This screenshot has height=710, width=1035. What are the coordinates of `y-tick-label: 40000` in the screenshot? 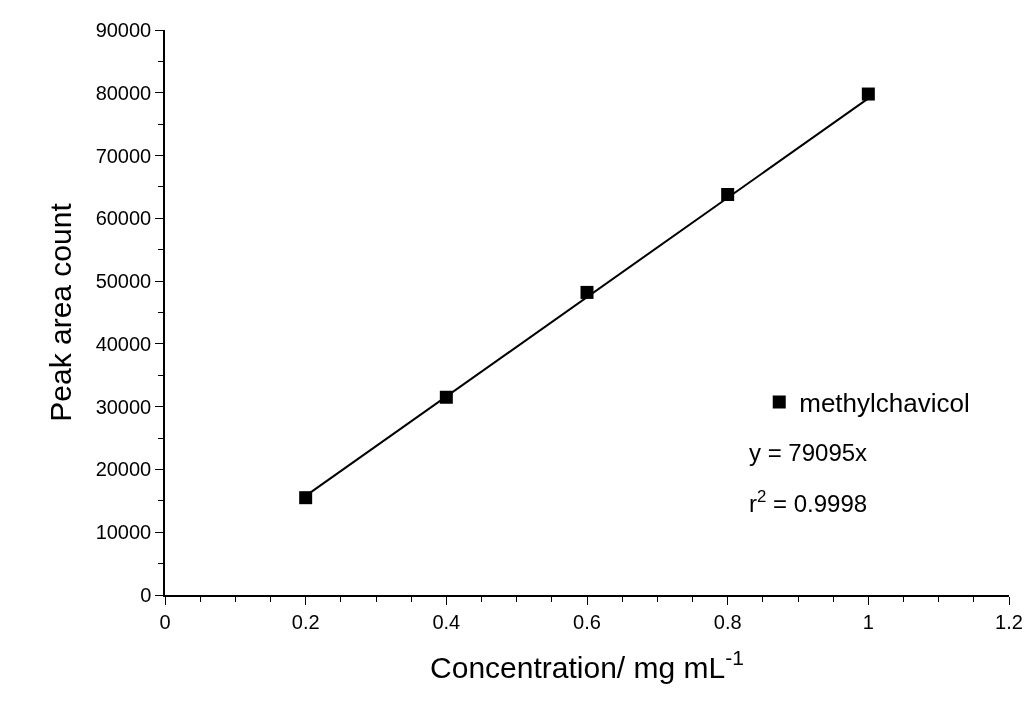 It's located at (123, 343).